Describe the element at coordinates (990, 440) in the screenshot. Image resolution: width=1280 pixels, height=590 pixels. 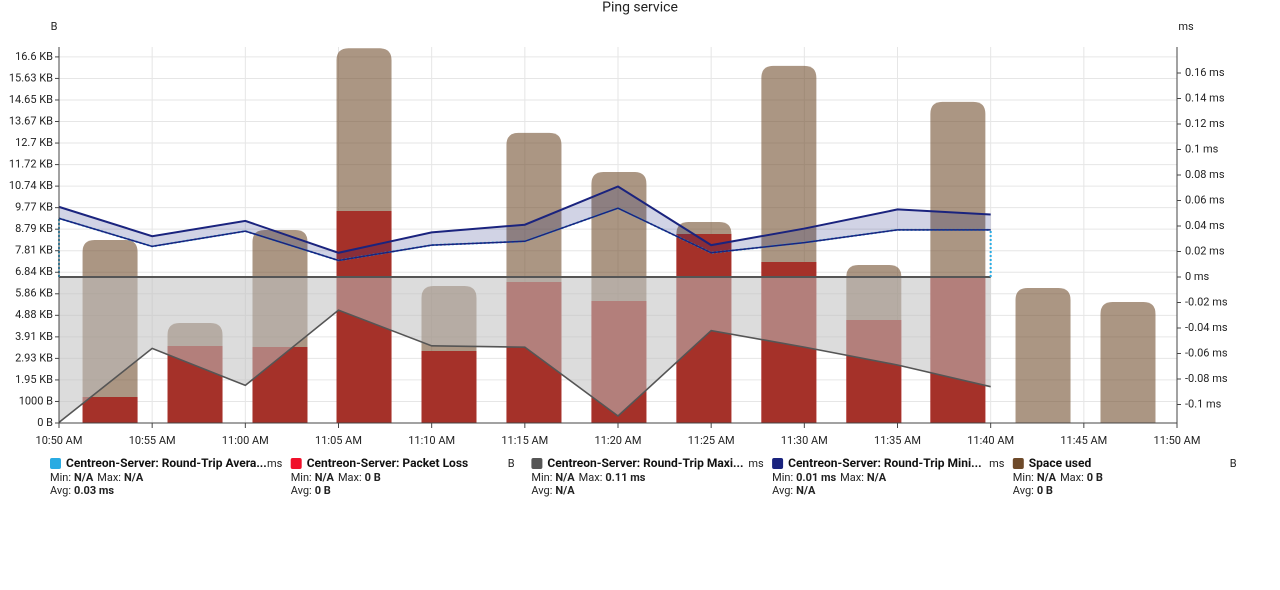
I see `x-tick-label: 11:40 AM` at that location.